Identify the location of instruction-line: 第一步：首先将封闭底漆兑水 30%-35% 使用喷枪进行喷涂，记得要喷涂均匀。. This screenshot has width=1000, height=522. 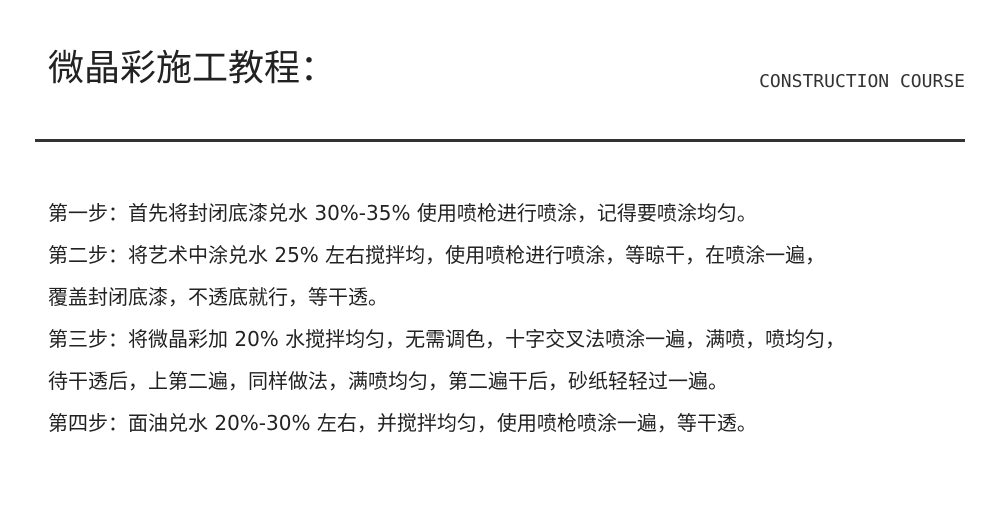
(402, 213).